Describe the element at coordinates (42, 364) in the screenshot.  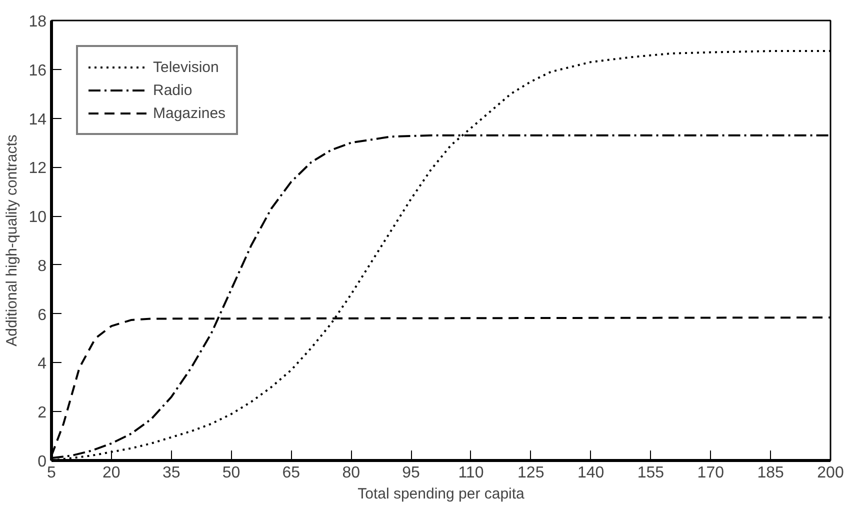
I see `y-tick-label: 4` at that location.